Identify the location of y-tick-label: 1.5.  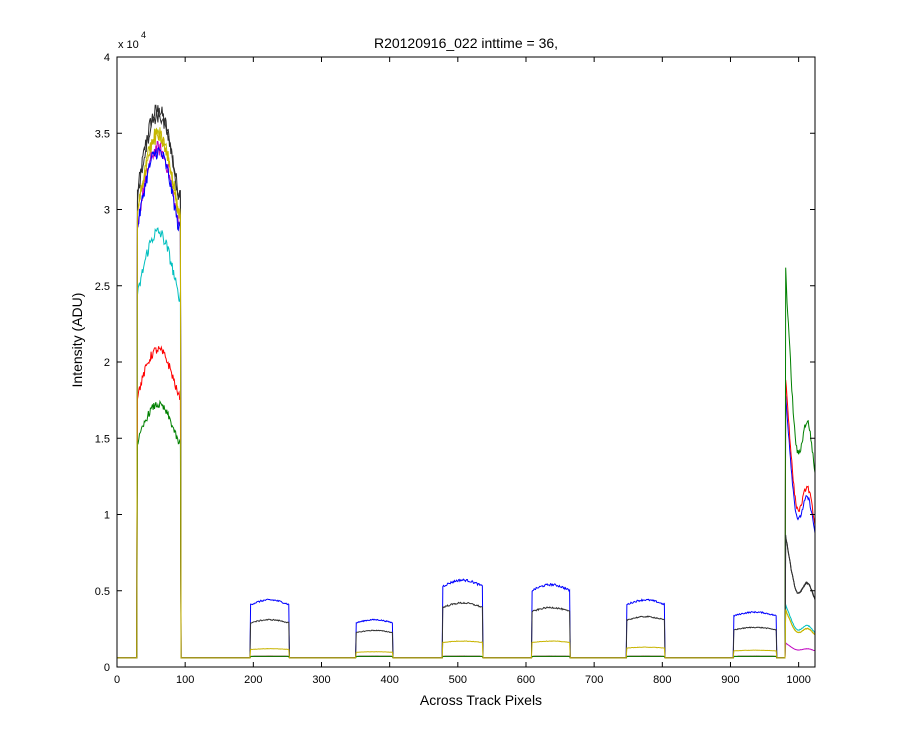
(102, 439).